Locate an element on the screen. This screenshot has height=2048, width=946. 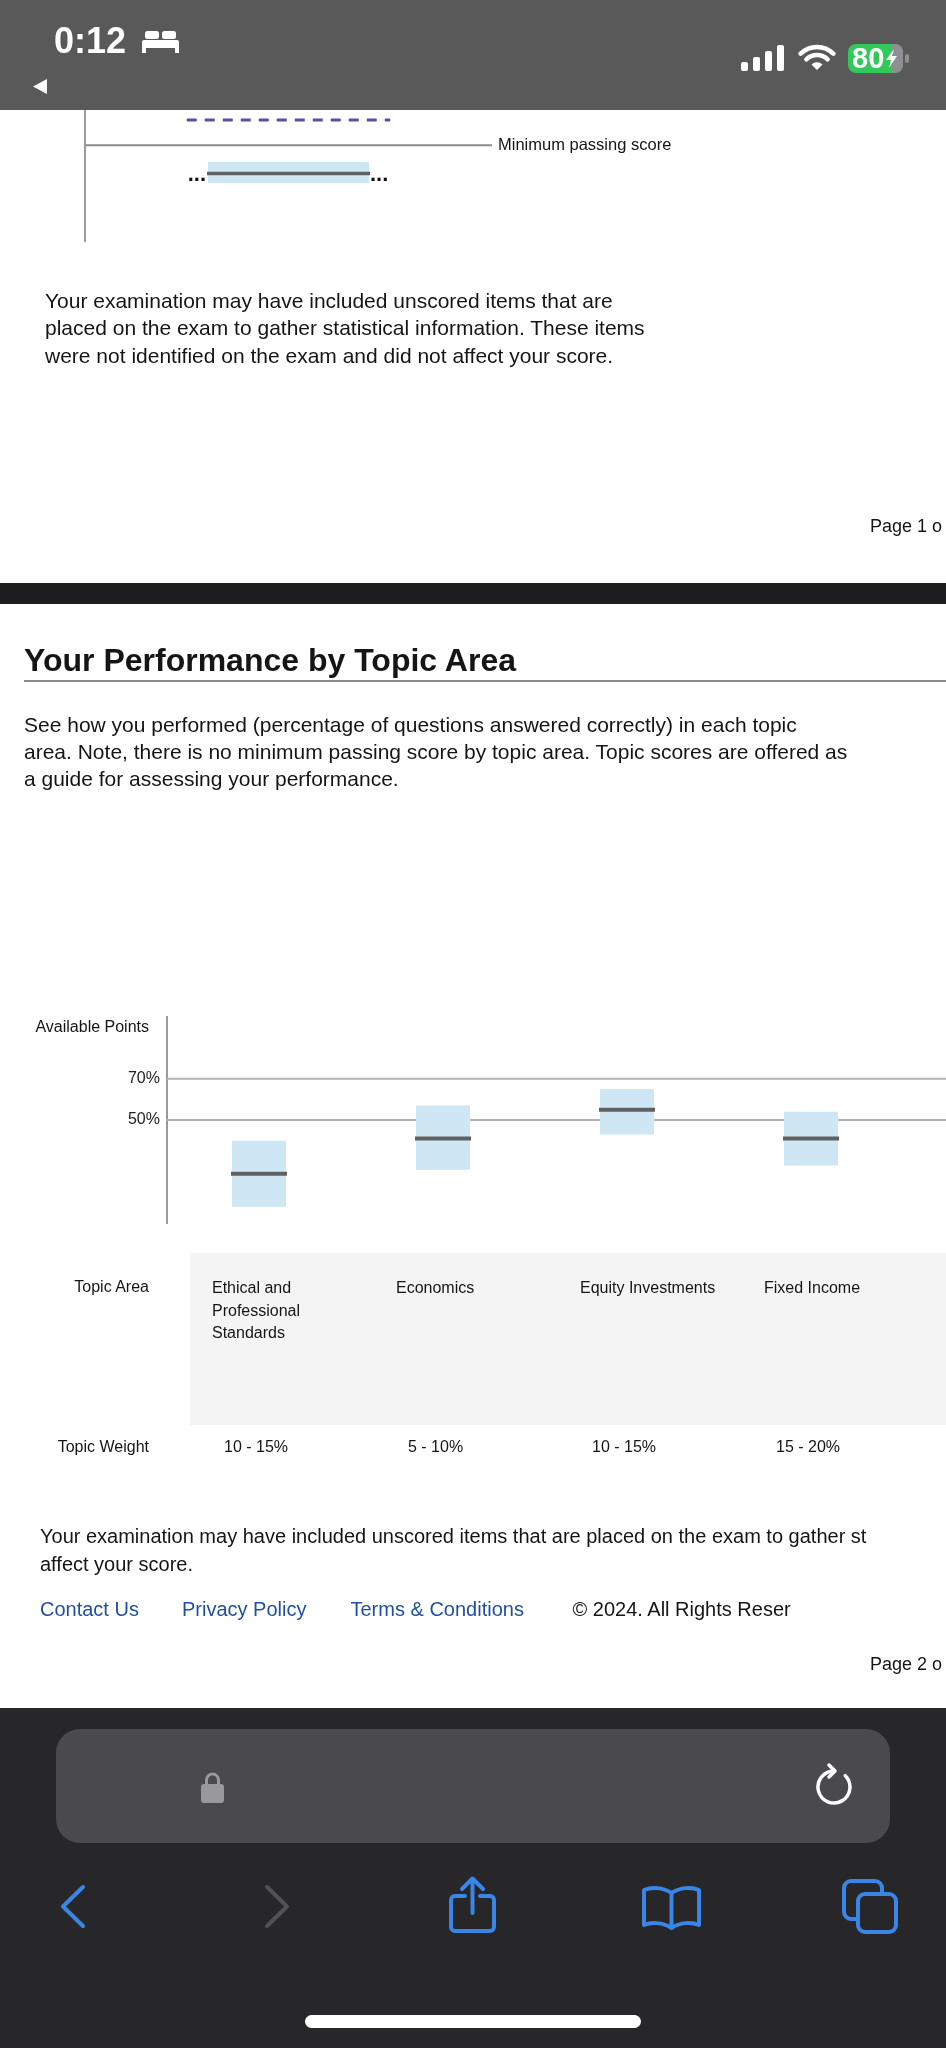
text: Your examination may have included unscored items that are placed on the exam to gather statistical information. These items were not identified on the exam and did not affect your score. is located at coordinates (345, 328).